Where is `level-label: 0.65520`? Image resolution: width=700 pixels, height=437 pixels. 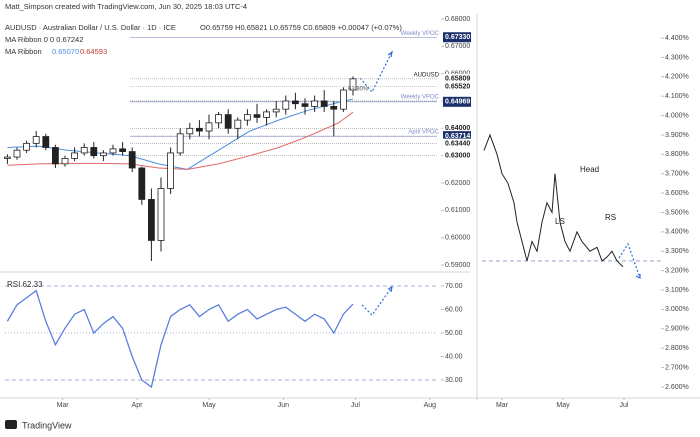 level-label: 0.65520 is located at coordinates (457, 87).